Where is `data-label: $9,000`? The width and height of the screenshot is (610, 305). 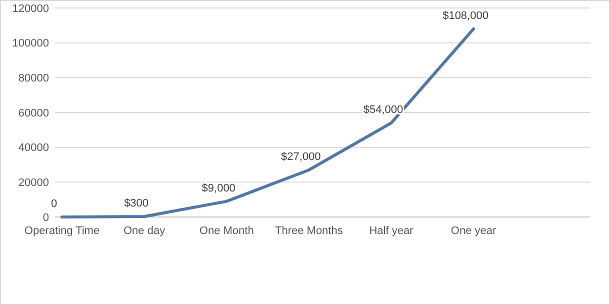
data-label: $9,000 is located at coordinates (219, 188).